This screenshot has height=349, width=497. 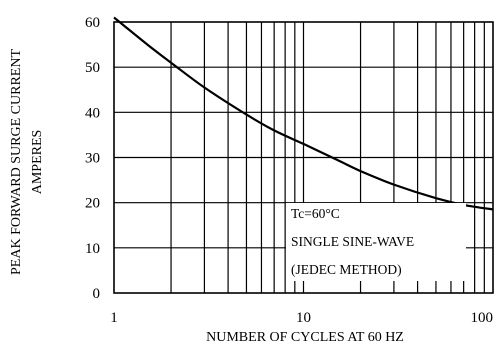 I want to click on y-tick-label: 30, so click(x=92, y=159).